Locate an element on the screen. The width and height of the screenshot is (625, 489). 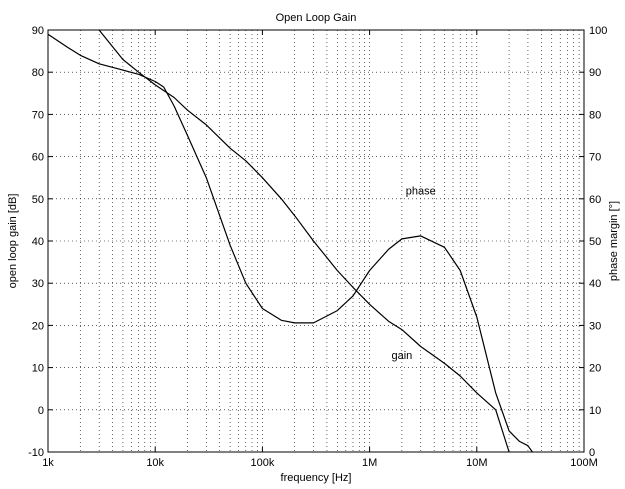
y-axis-label: open loop gain [dB] is located at coordinates (13, 241).